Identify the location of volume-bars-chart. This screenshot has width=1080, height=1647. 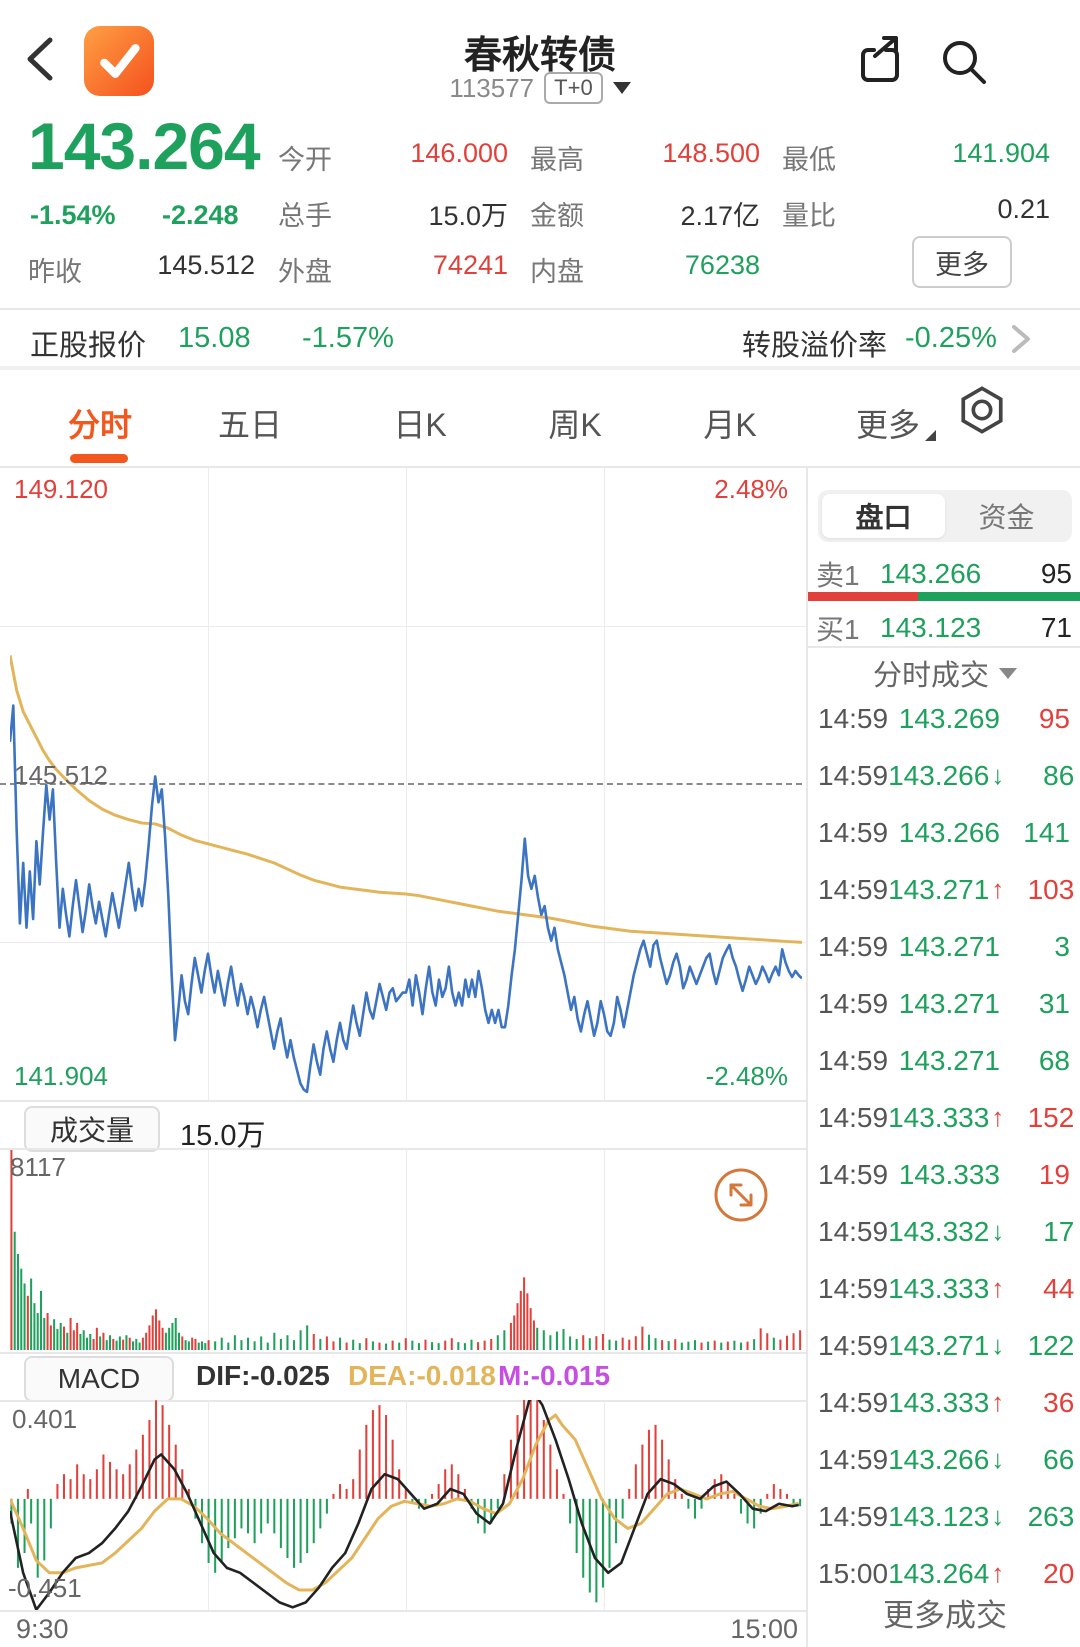
(406, 1250).